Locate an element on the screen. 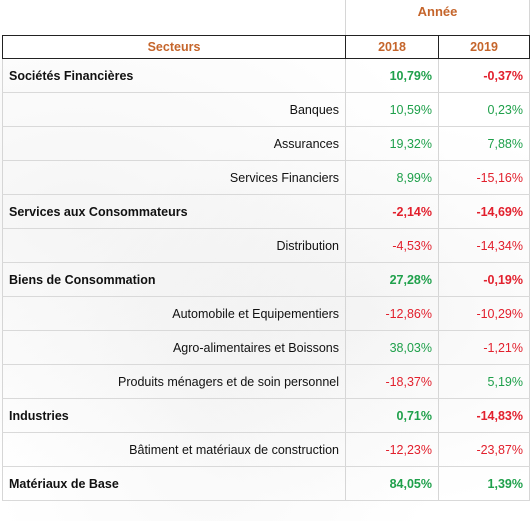  value-2019: -15,16% is located at coordinates (484, 177).